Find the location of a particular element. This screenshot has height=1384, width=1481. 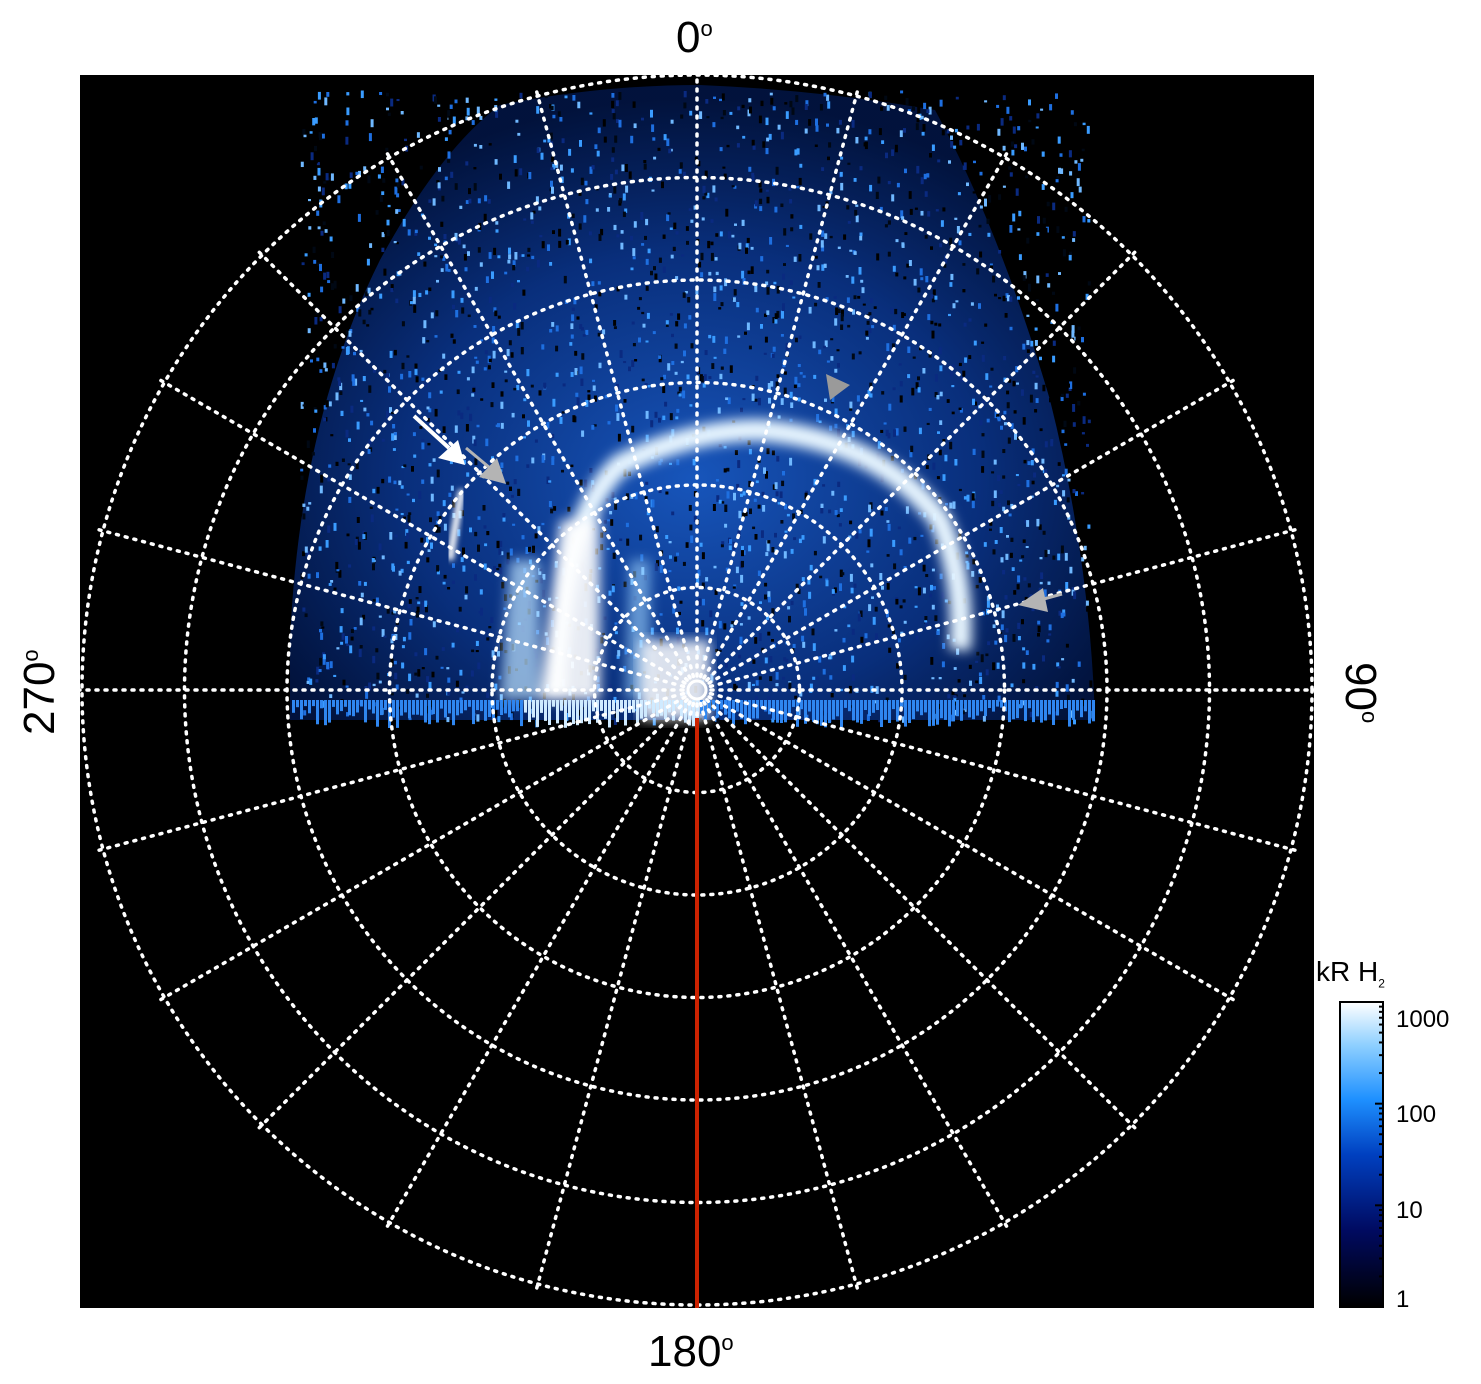

pole-marker is located at coordinates (697, 690).